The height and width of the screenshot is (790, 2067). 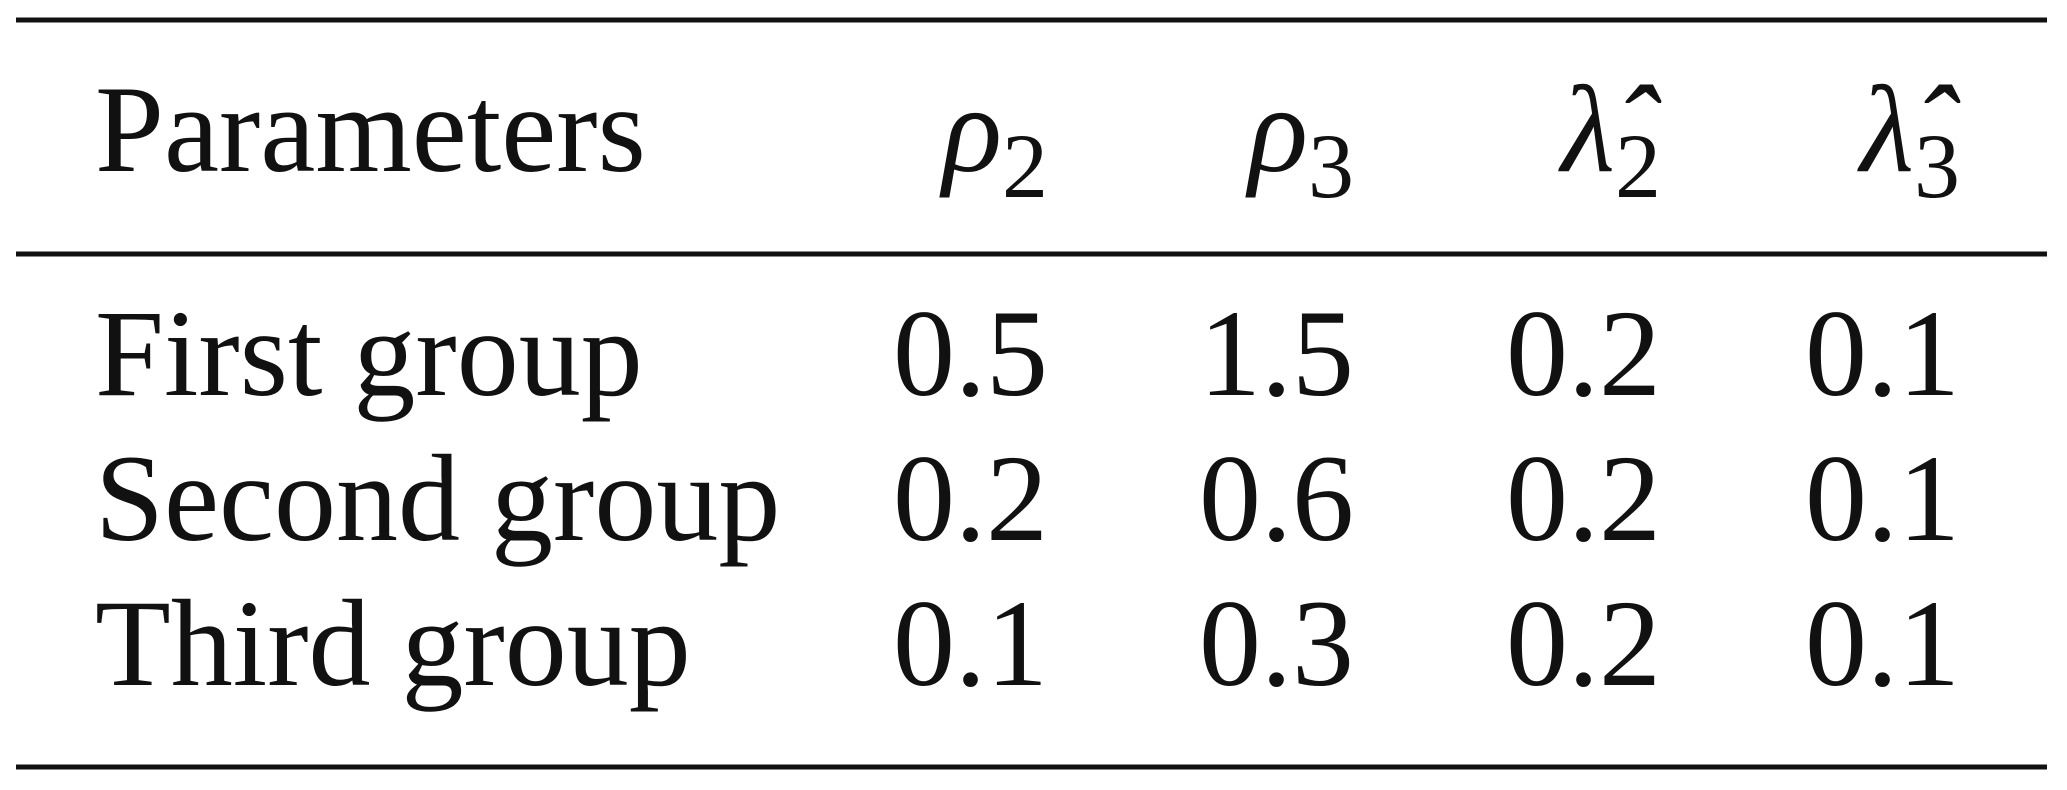 I want to click on cell-value: 1.5, so click(x=1276, y=353).